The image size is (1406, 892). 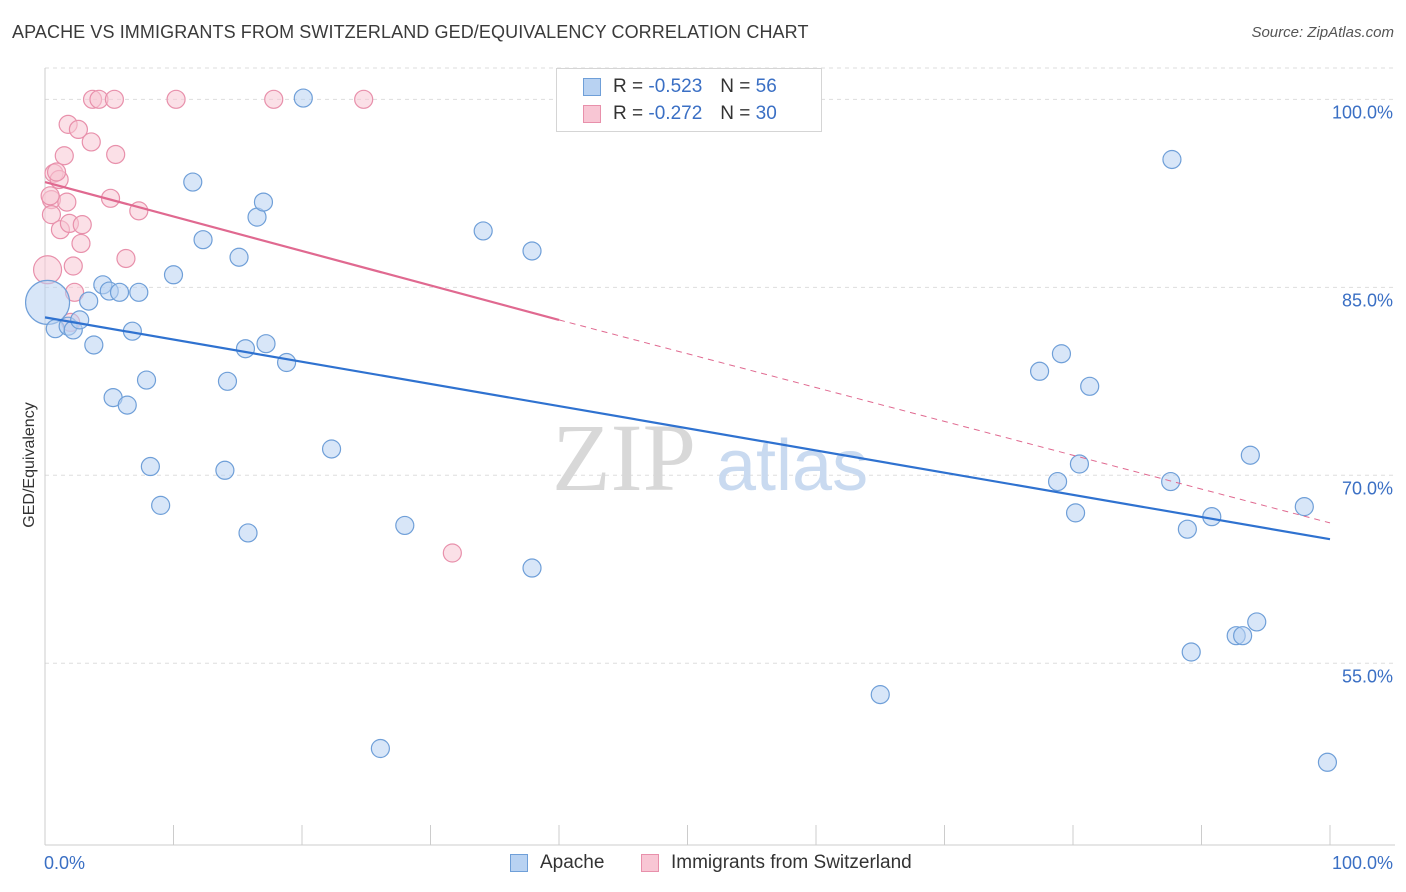 I want to click on apache-r-value: -0.523, so click(x=675, y=86).